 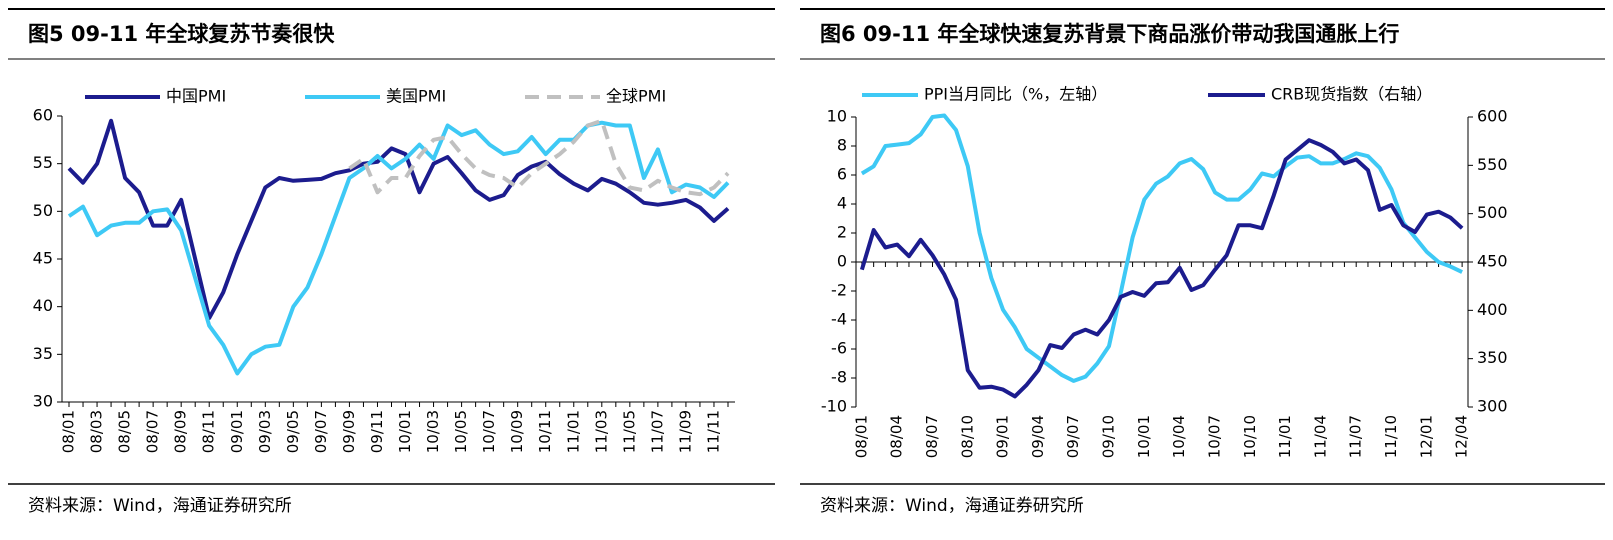 What do you see at coordinates (293, 431) in the screenshot?
I see `x-tick-label: 09/05` at bounding box center [293, 431].